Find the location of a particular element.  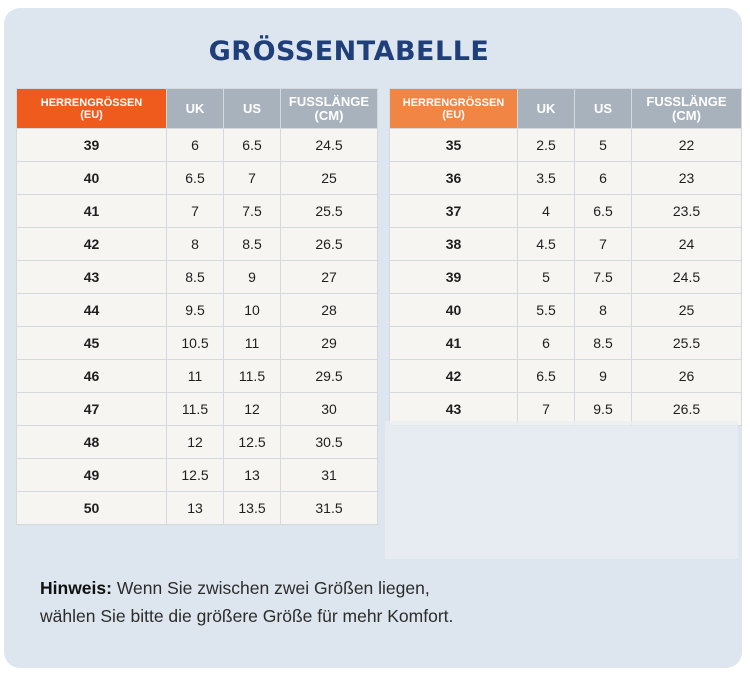

table-row: 49 12.5 13 31 is located at coordinates (197, 475).